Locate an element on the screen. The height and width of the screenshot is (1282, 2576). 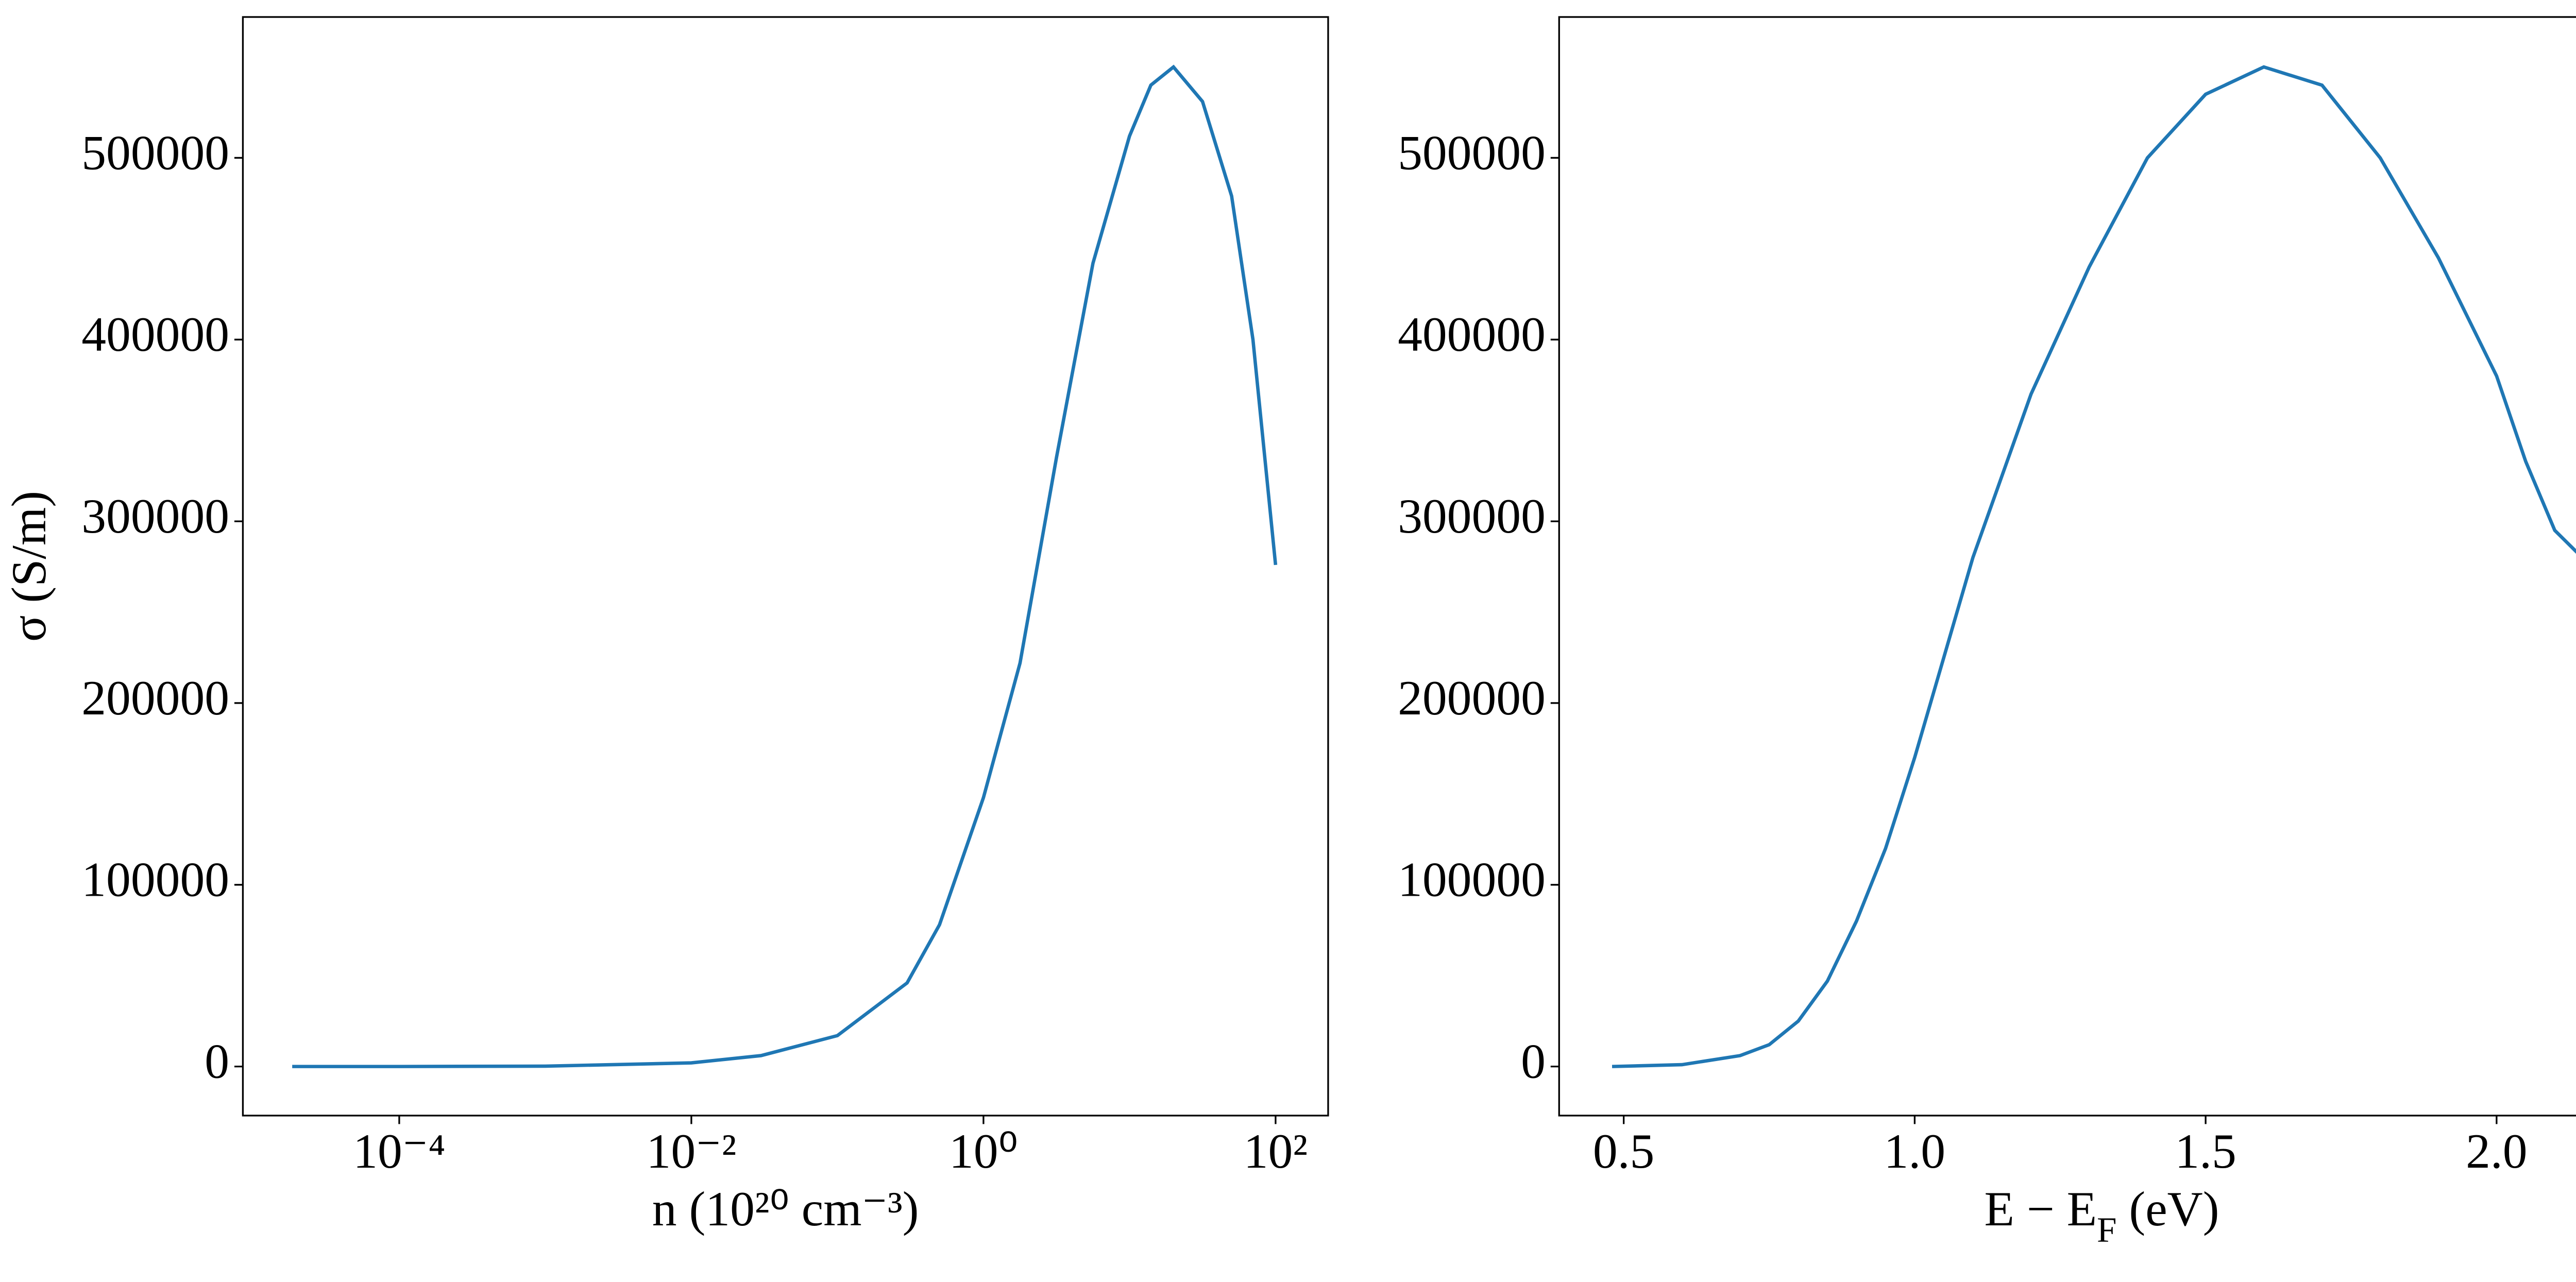
x-tick-label: 10² is located at coordinates (1276, 1151).